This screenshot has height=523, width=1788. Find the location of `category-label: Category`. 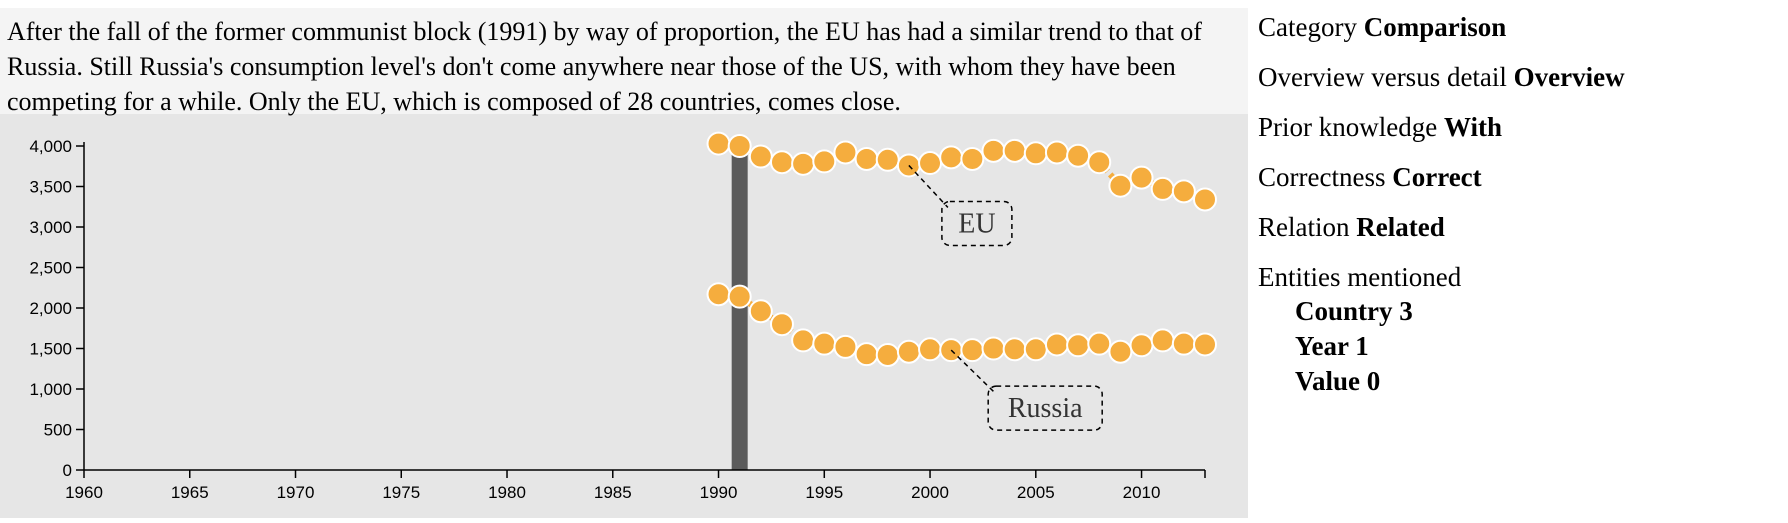

category-label: Category is located at coordinates (1307, 27).